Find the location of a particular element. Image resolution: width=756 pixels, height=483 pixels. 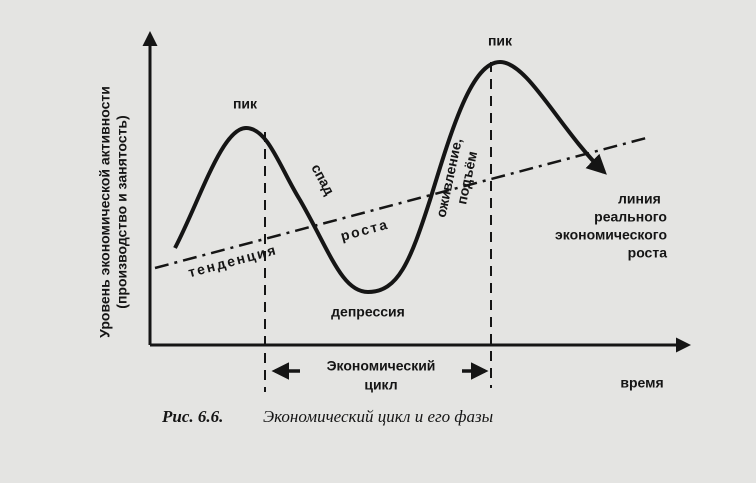

y-axis-label: (производство и занятость) is located at coordinates (122, 211).